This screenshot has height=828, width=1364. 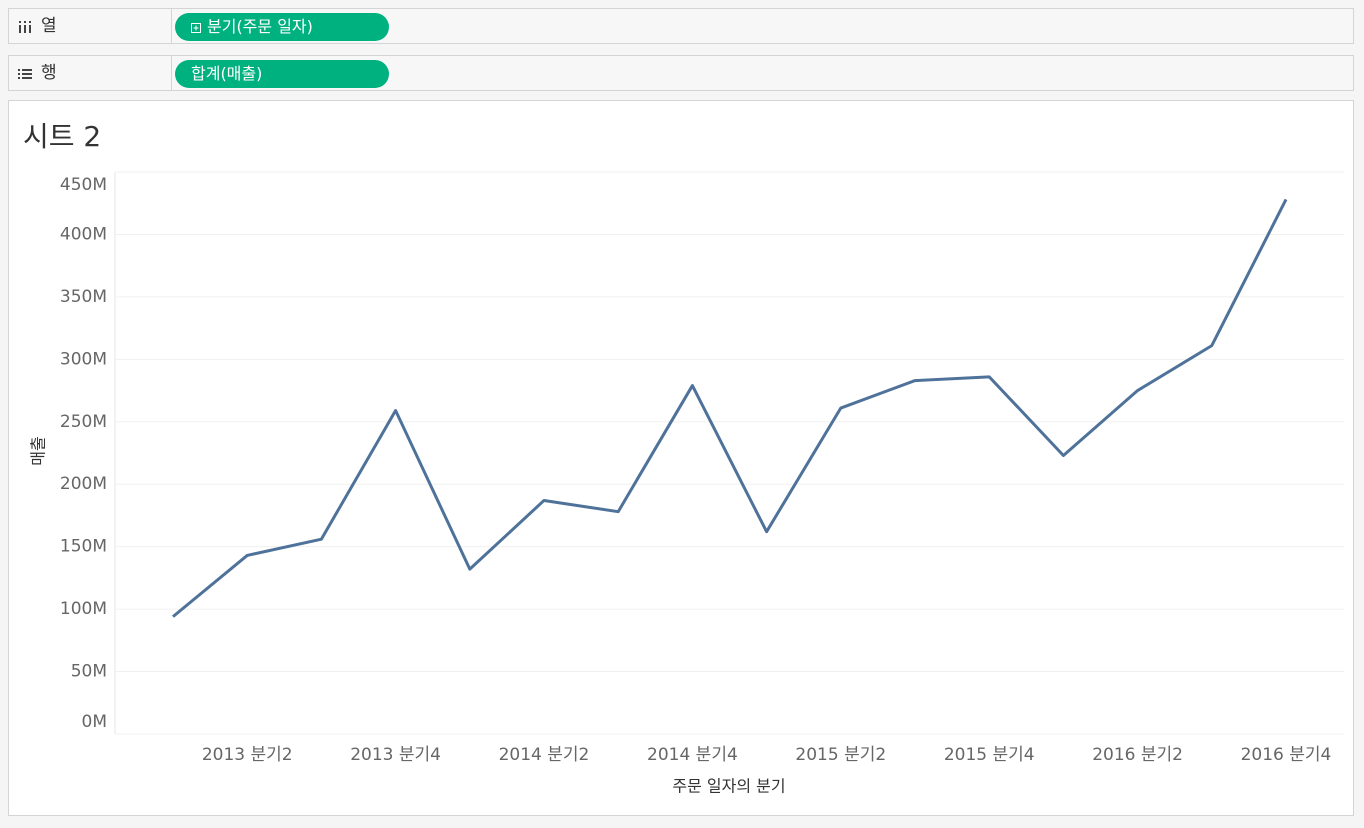 I want to click on shelf-label: 열, so click(x=90, y=26).